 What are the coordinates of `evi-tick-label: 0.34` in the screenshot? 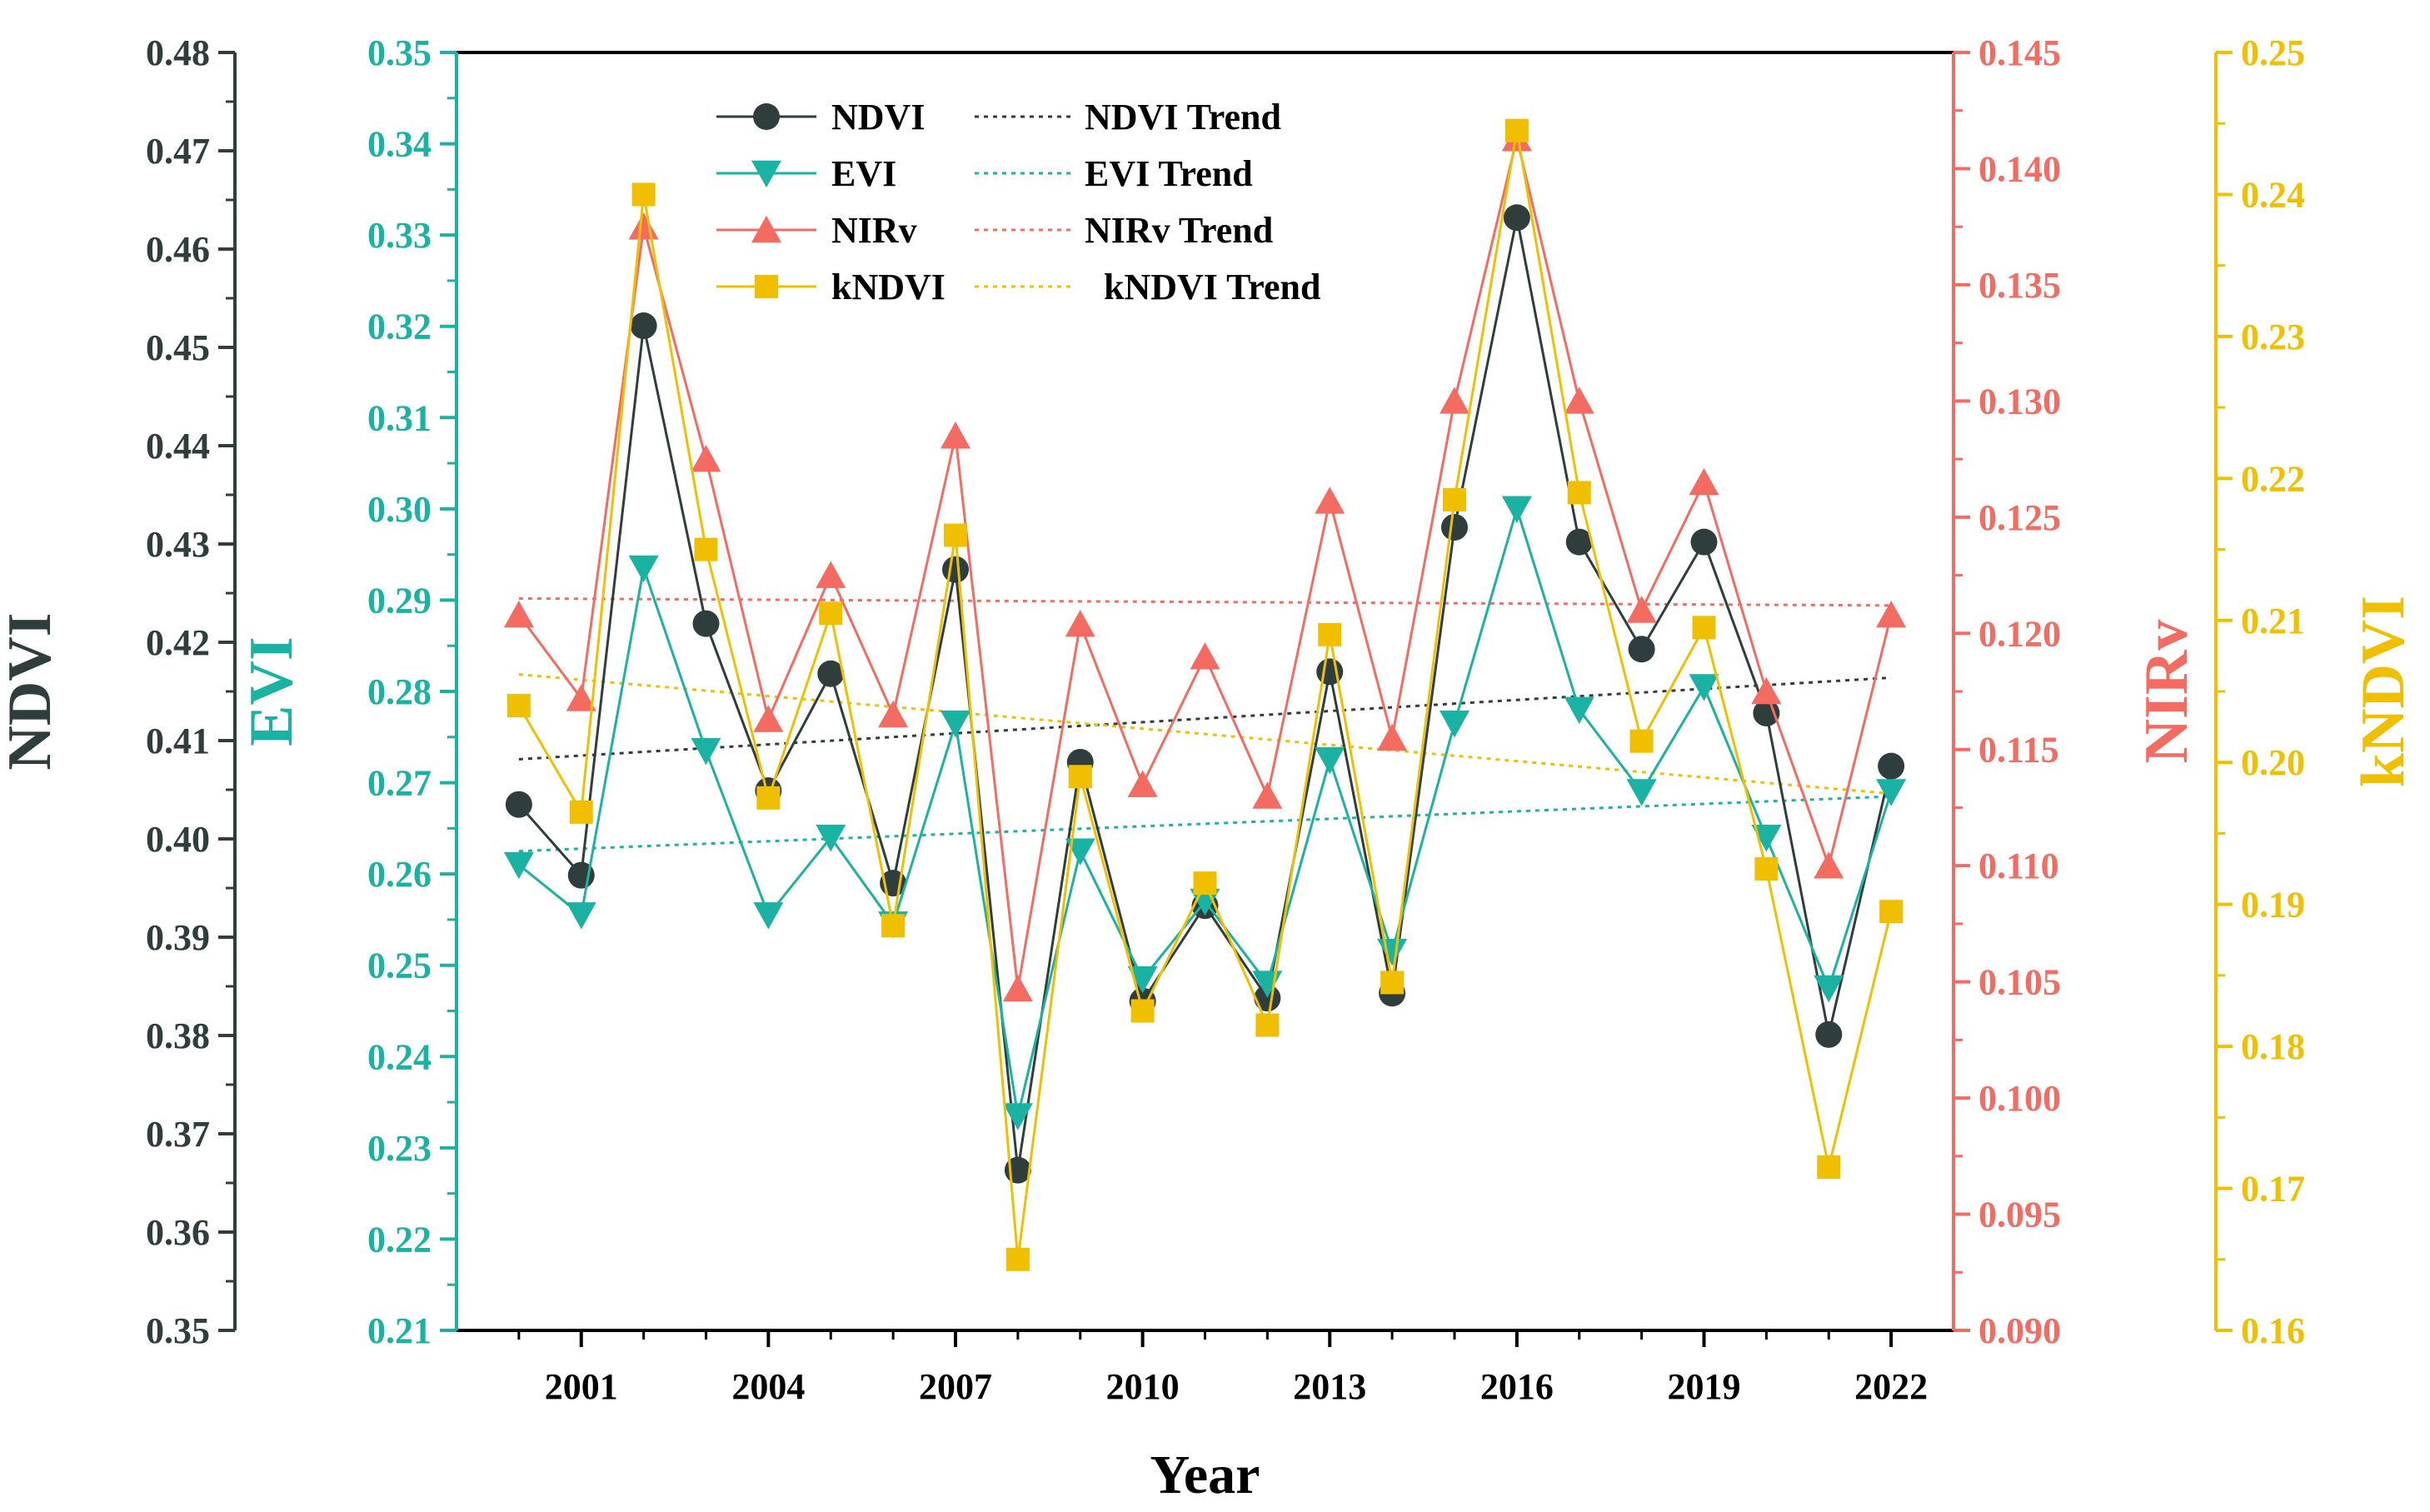 It's located at (399, 144).